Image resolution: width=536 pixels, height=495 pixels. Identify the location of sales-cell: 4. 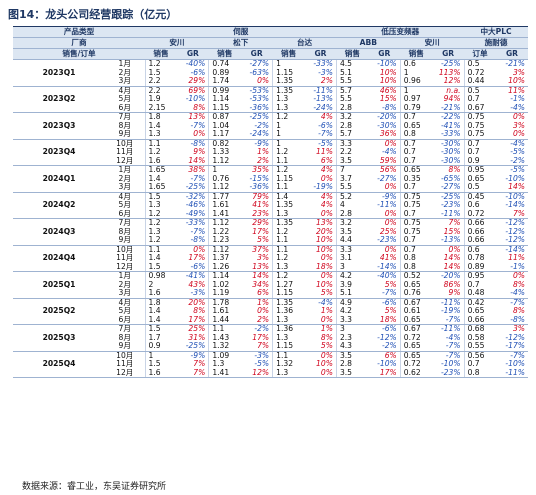
(352, 205).